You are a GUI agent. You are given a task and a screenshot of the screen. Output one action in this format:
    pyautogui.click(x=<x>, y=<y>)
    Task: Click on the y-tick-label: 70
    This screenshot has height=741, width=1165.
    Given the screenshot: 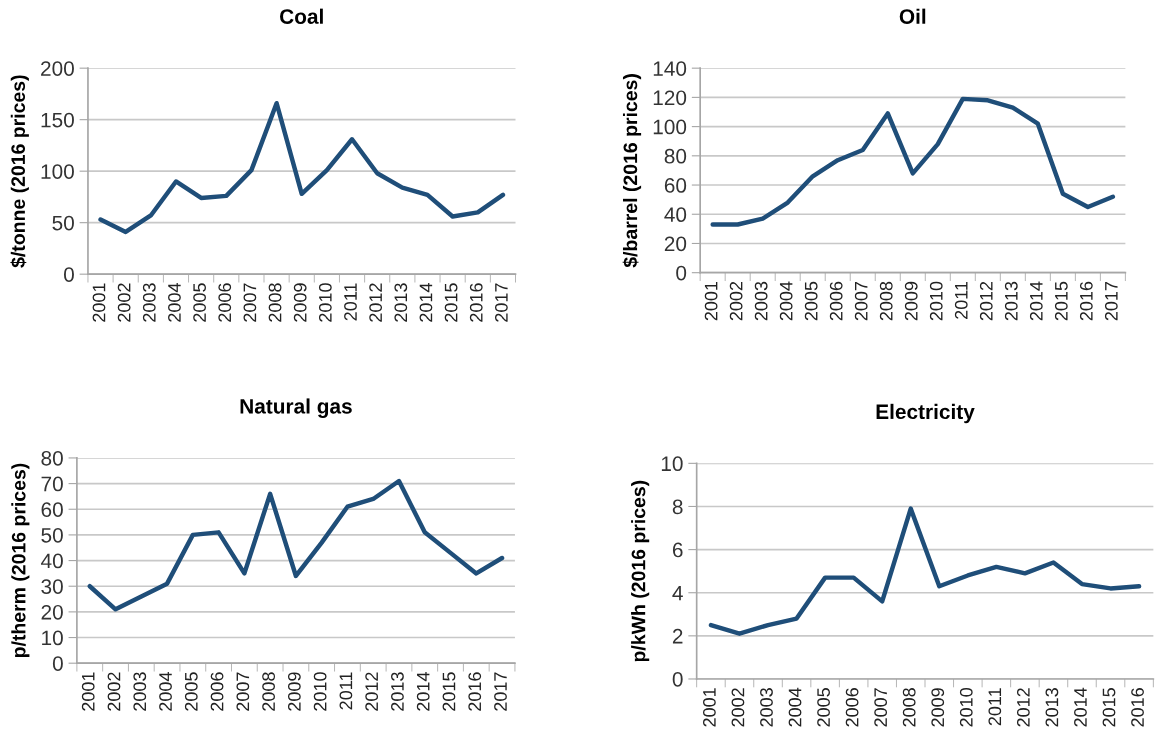 What is the action you would take?
    pyautogui.click(x=52, y=484)
    